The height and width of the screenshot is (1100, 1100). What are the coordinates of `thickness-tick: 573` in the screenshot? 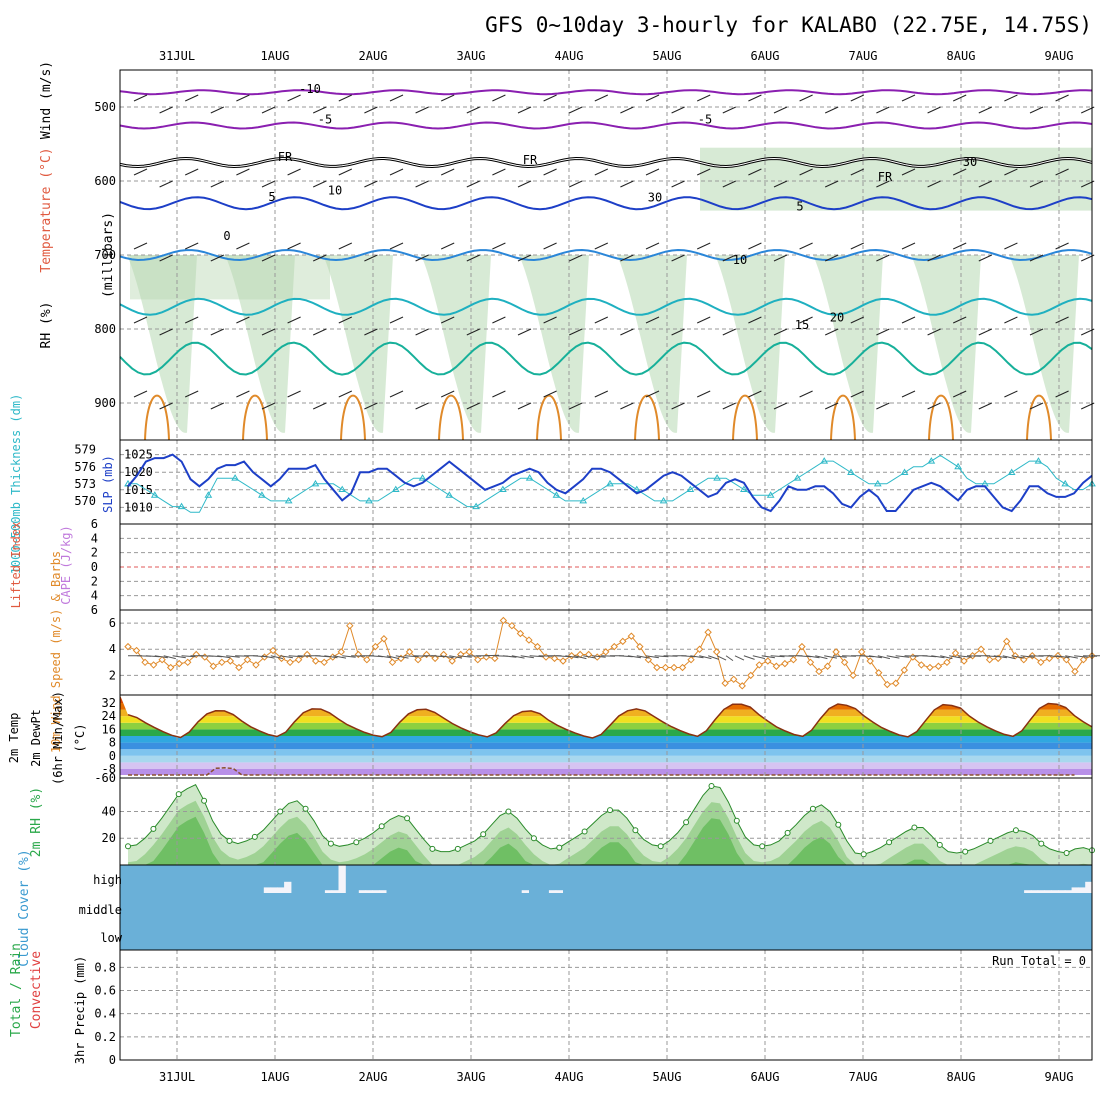 It's located at (85, 484).